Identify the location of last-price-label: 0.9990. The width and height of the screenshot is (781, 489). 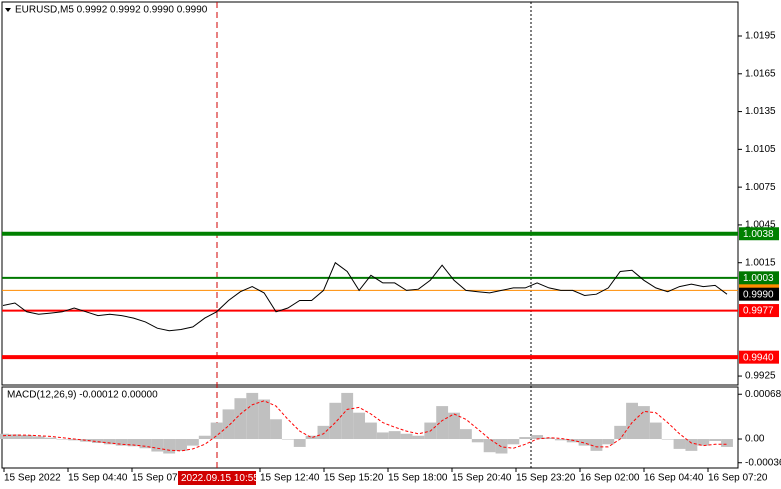
(758, 294).